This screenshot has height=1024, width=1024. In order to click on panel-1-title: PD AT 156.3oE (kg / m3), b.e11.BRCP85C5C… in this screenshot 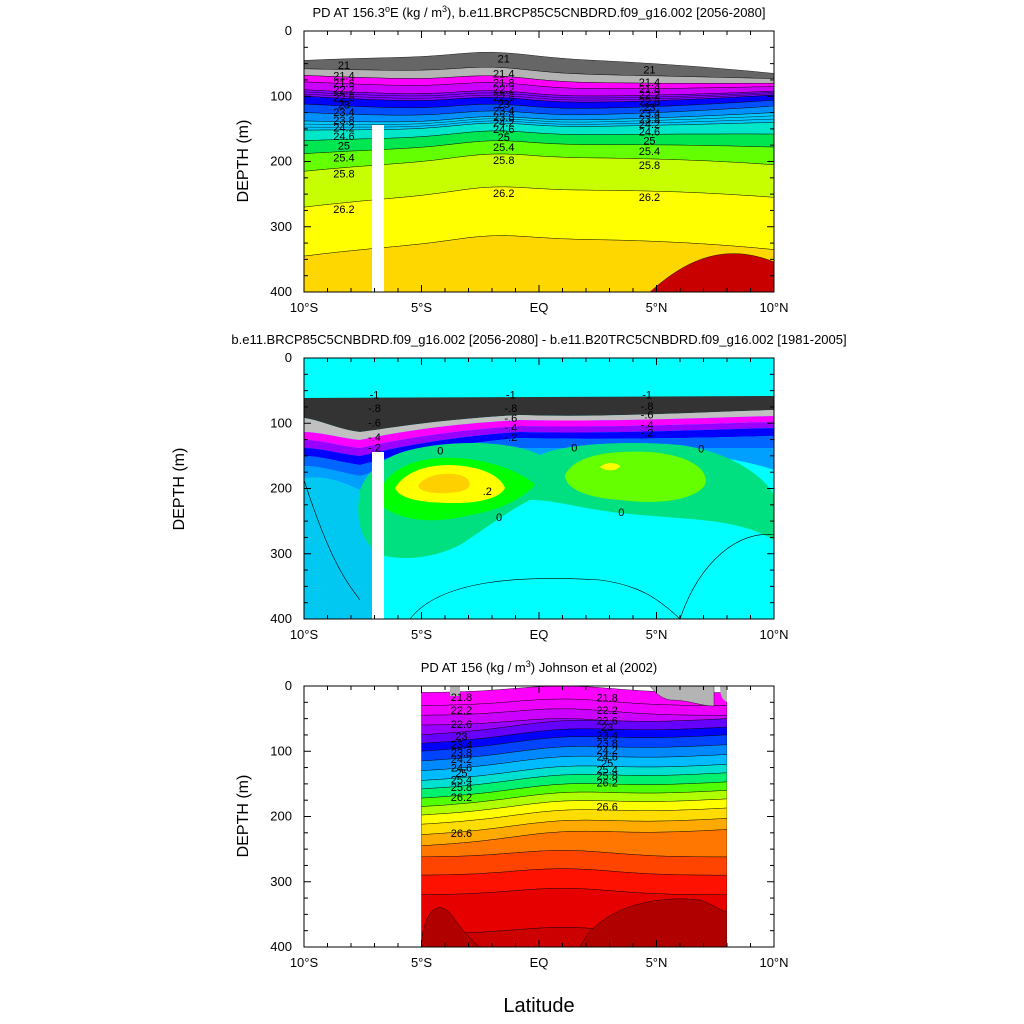, I will do `click(538, 12)`.